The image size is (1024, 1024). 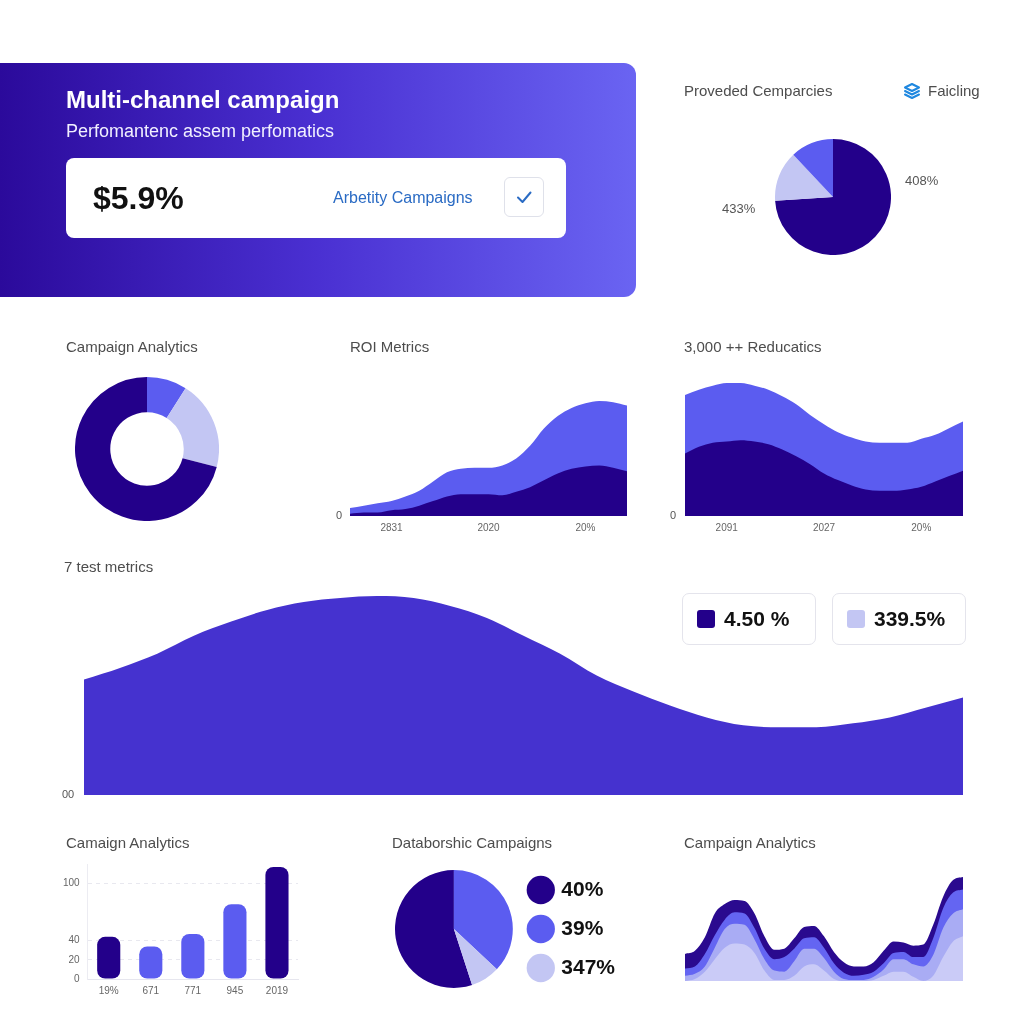 What do you see at coordinates (727, 527) in the screenshot?
I see `x-tick-label: 2091` at bounding box center [727, 527].